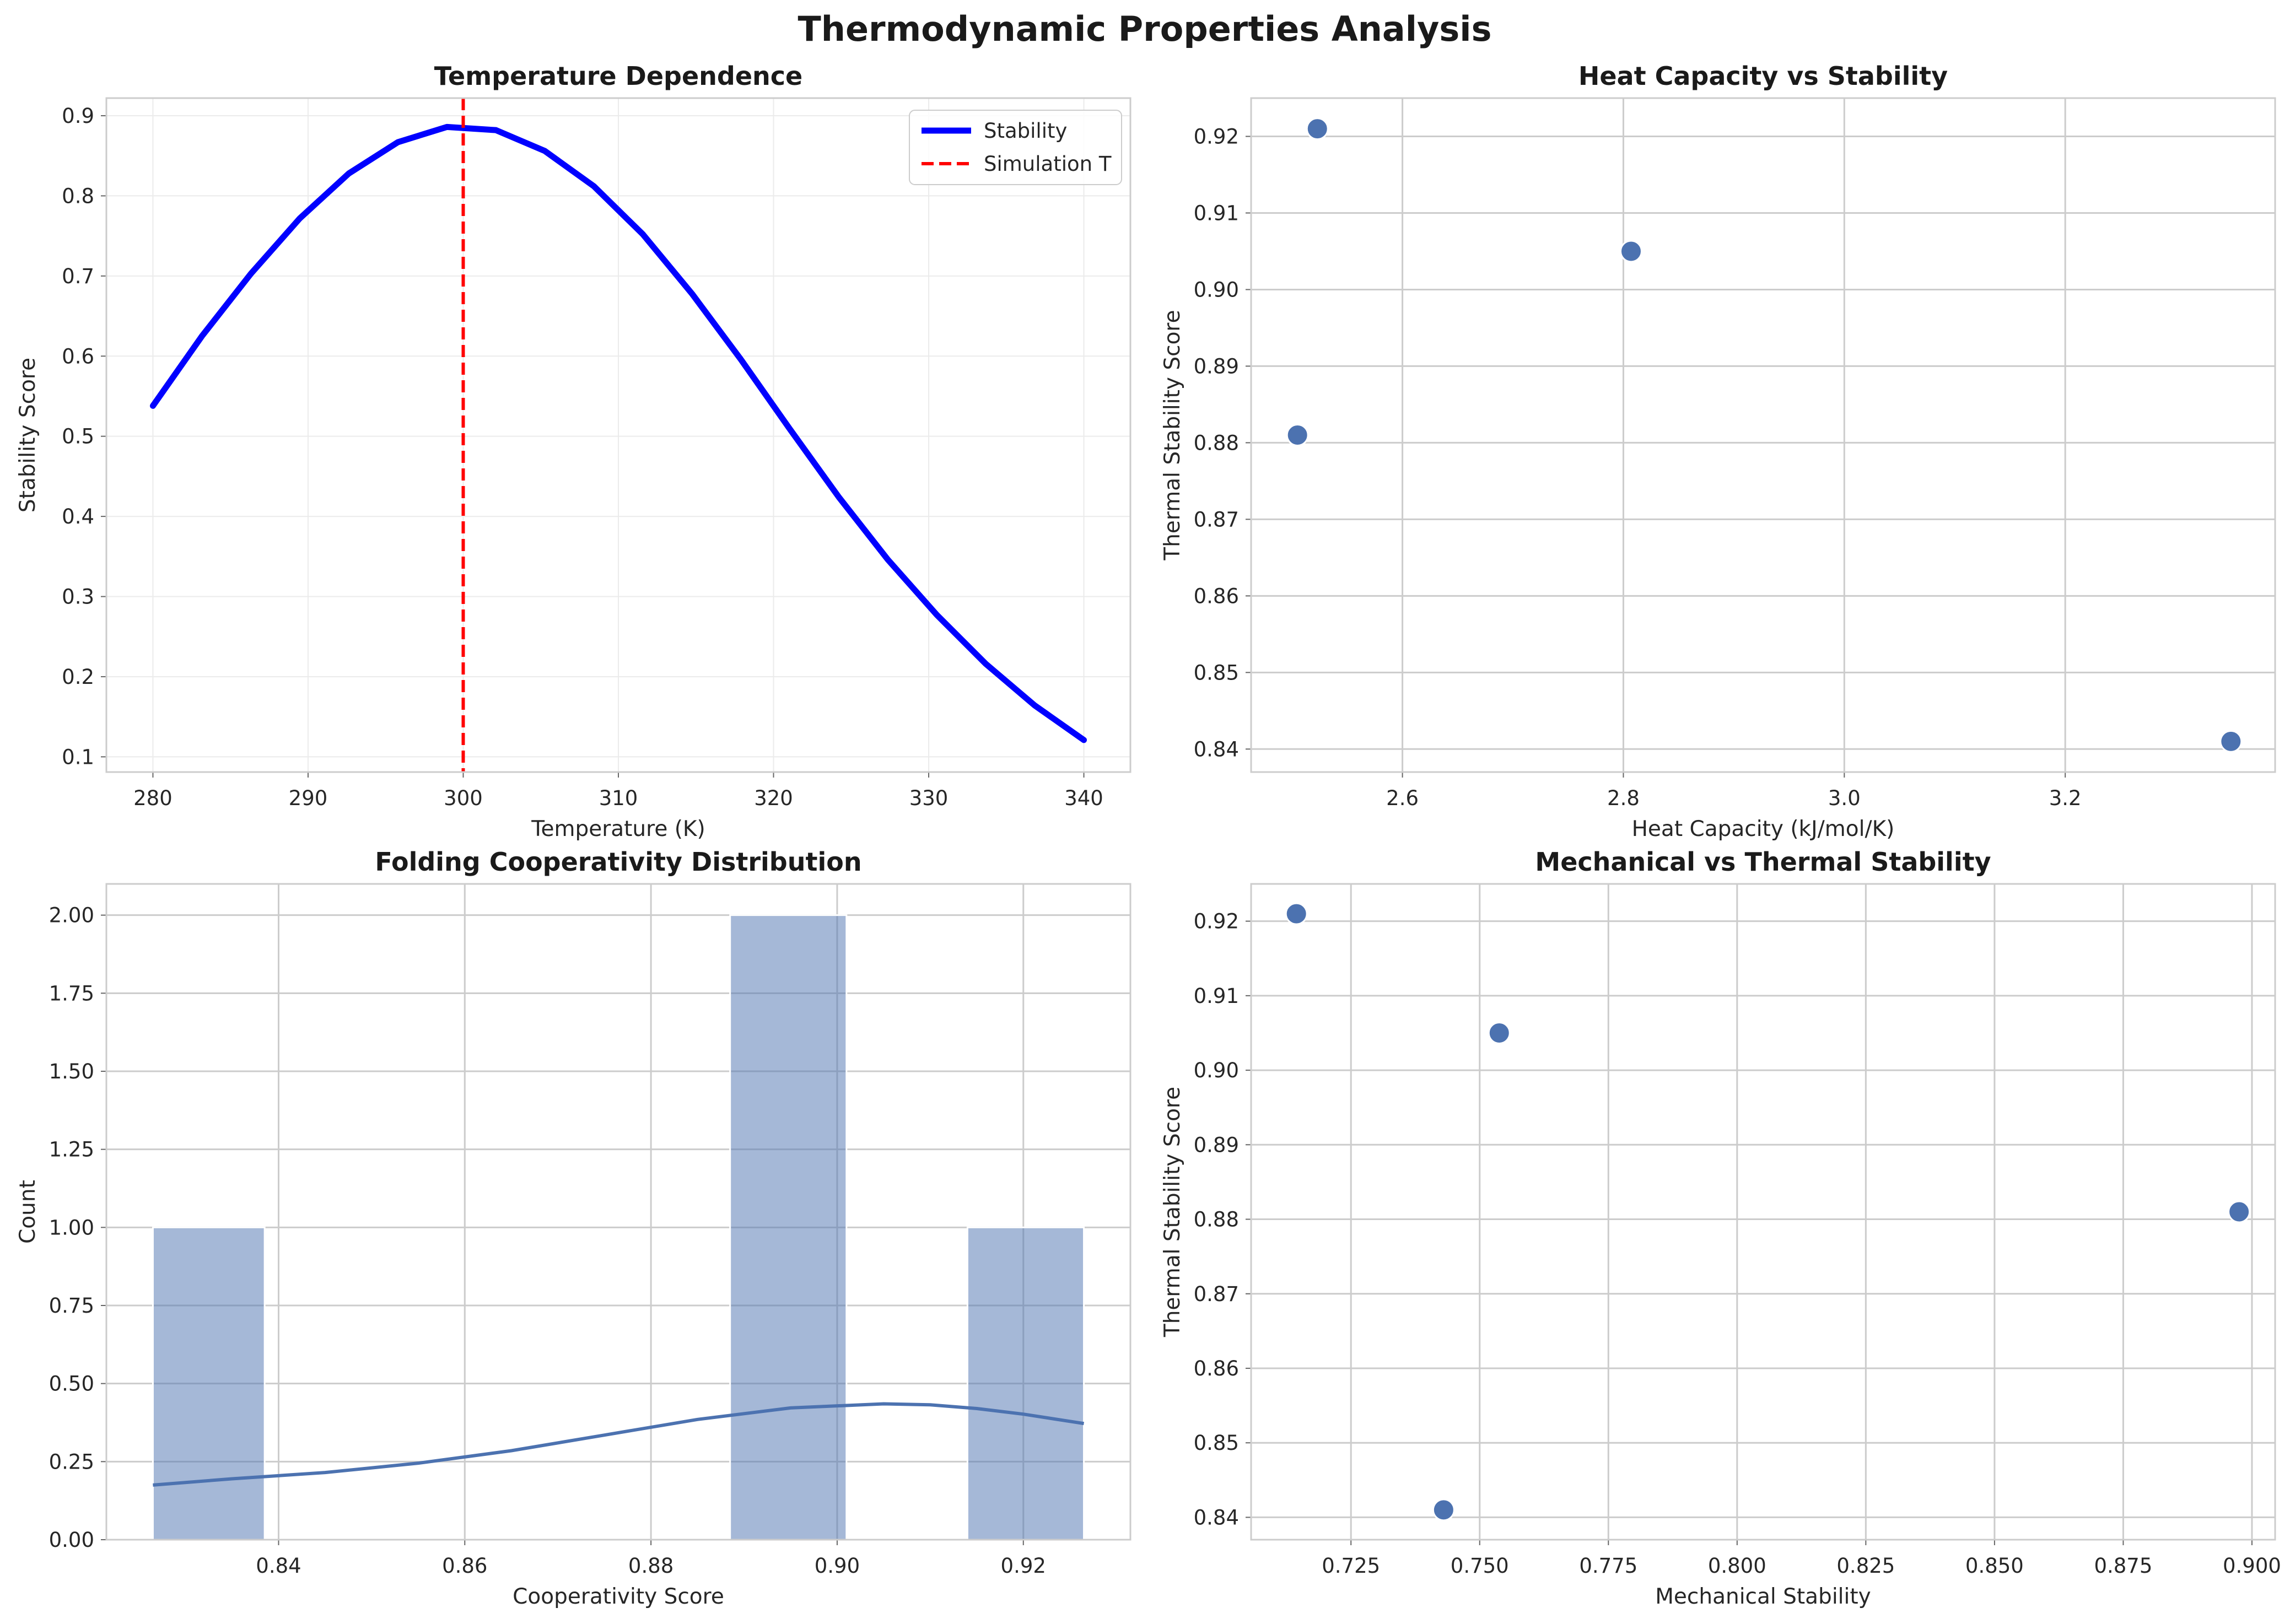 This screenshot has height=1624, width=2290. I want to click on x-tick-label: 310, so click(618, 798).